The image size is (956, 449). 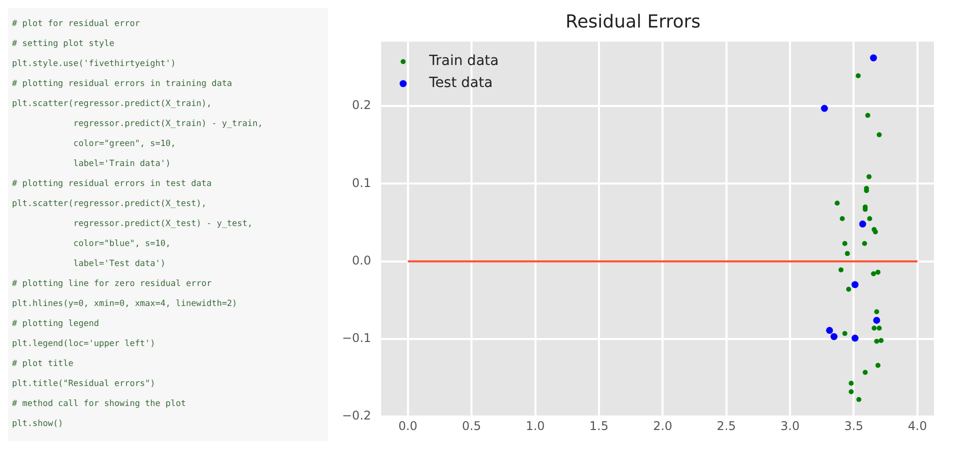 I want to click on x-tick-label: 4.0, so click(x=917, y=425).